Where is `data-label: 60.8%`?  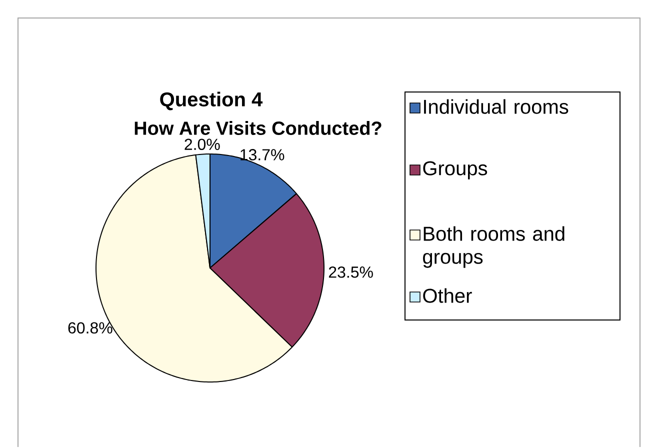 data-label: 60.8% is located at coordinates (90, 328).